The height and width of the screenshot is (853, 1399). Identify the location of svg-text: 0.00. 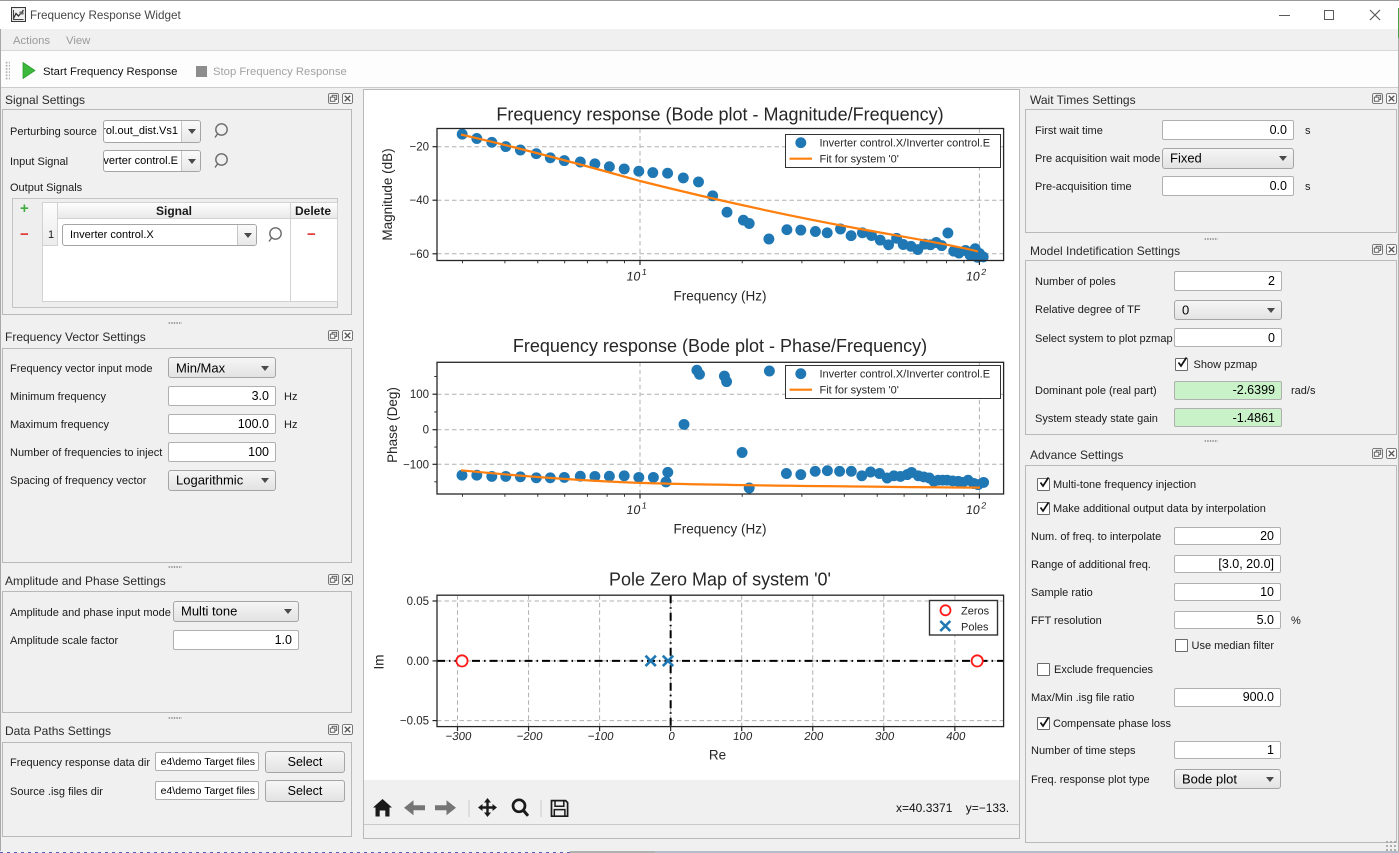
(418, 662).